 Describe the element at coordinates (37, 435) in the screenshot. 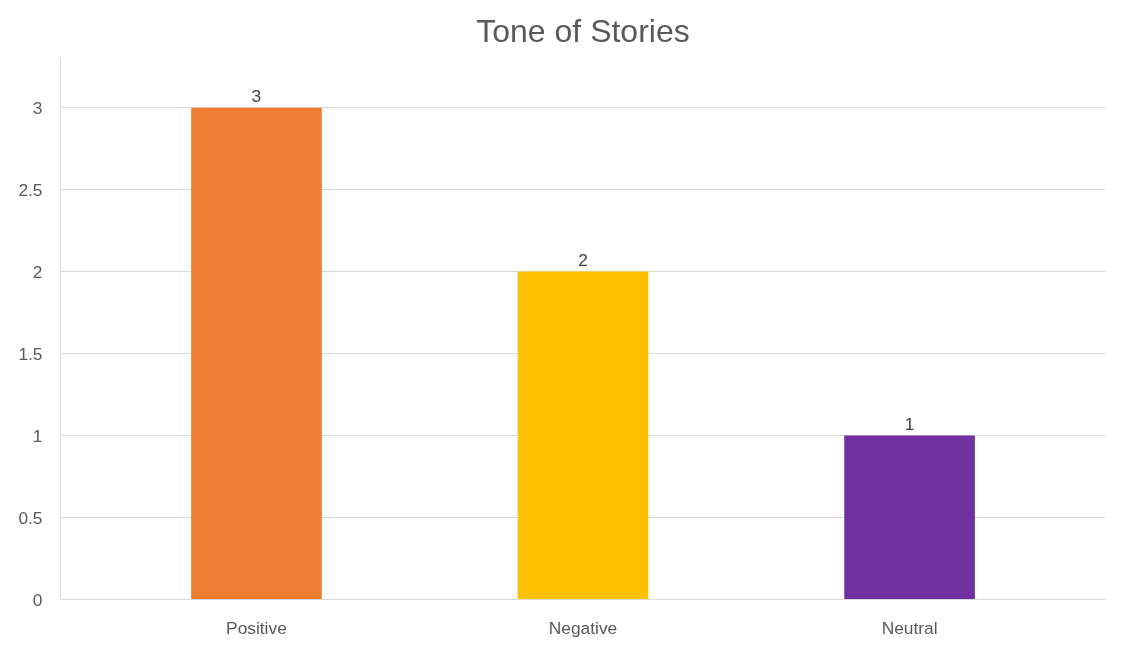

I see `y-tick-label: 1` at that location.